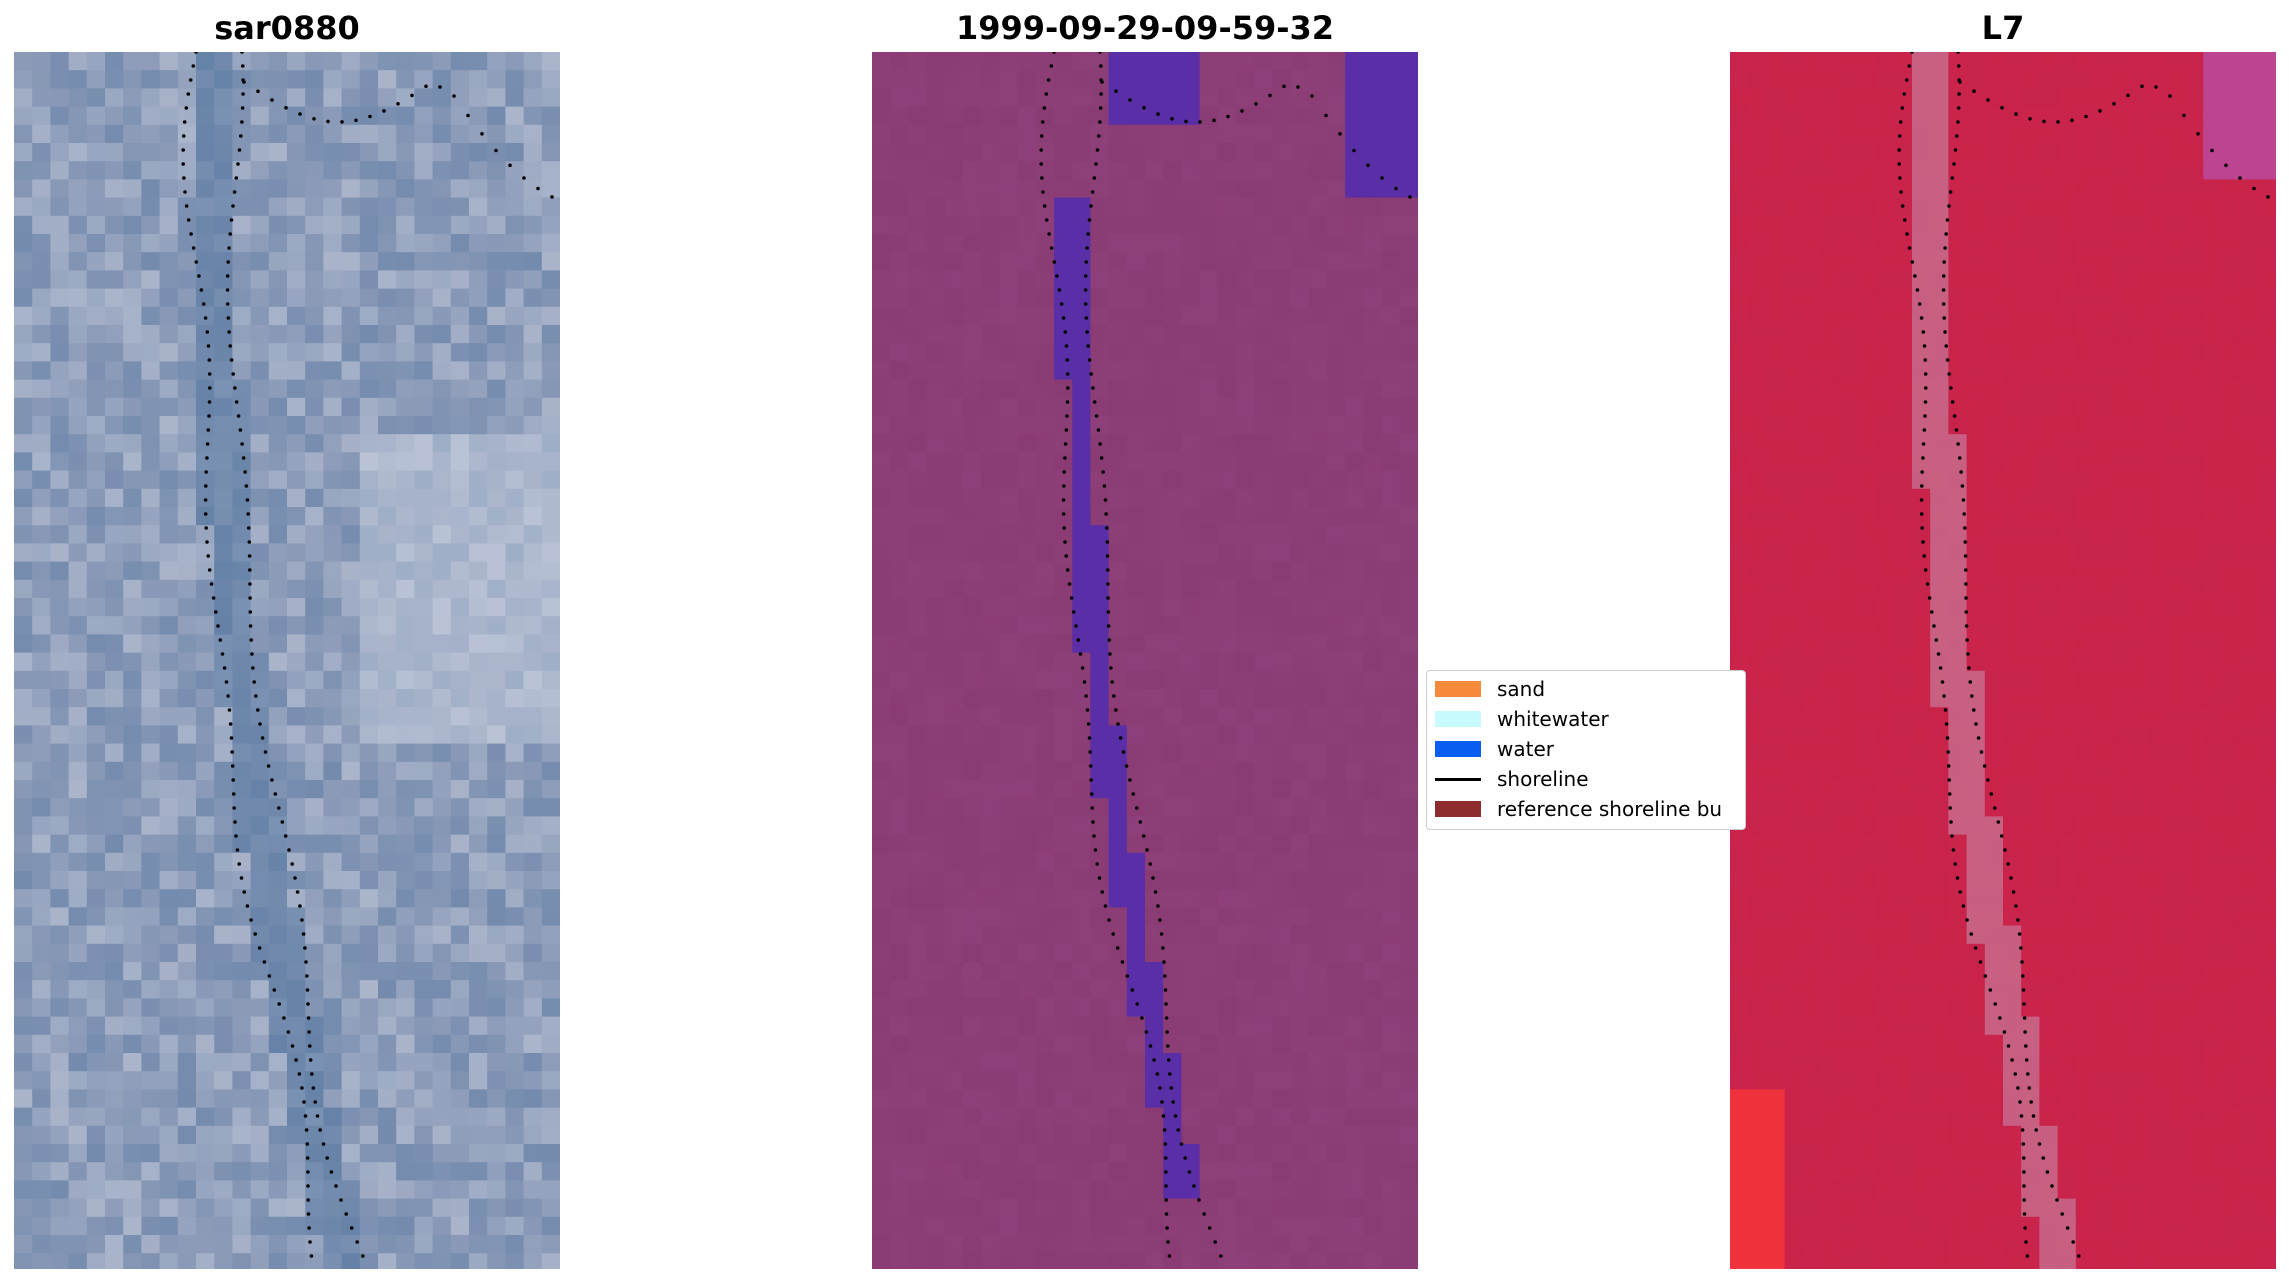 The width and height of the screenshot is (2289, 1283). Describe the element at coordinates (1525, 749) in the screenshot. I see `legend-label-water: water` at that location.